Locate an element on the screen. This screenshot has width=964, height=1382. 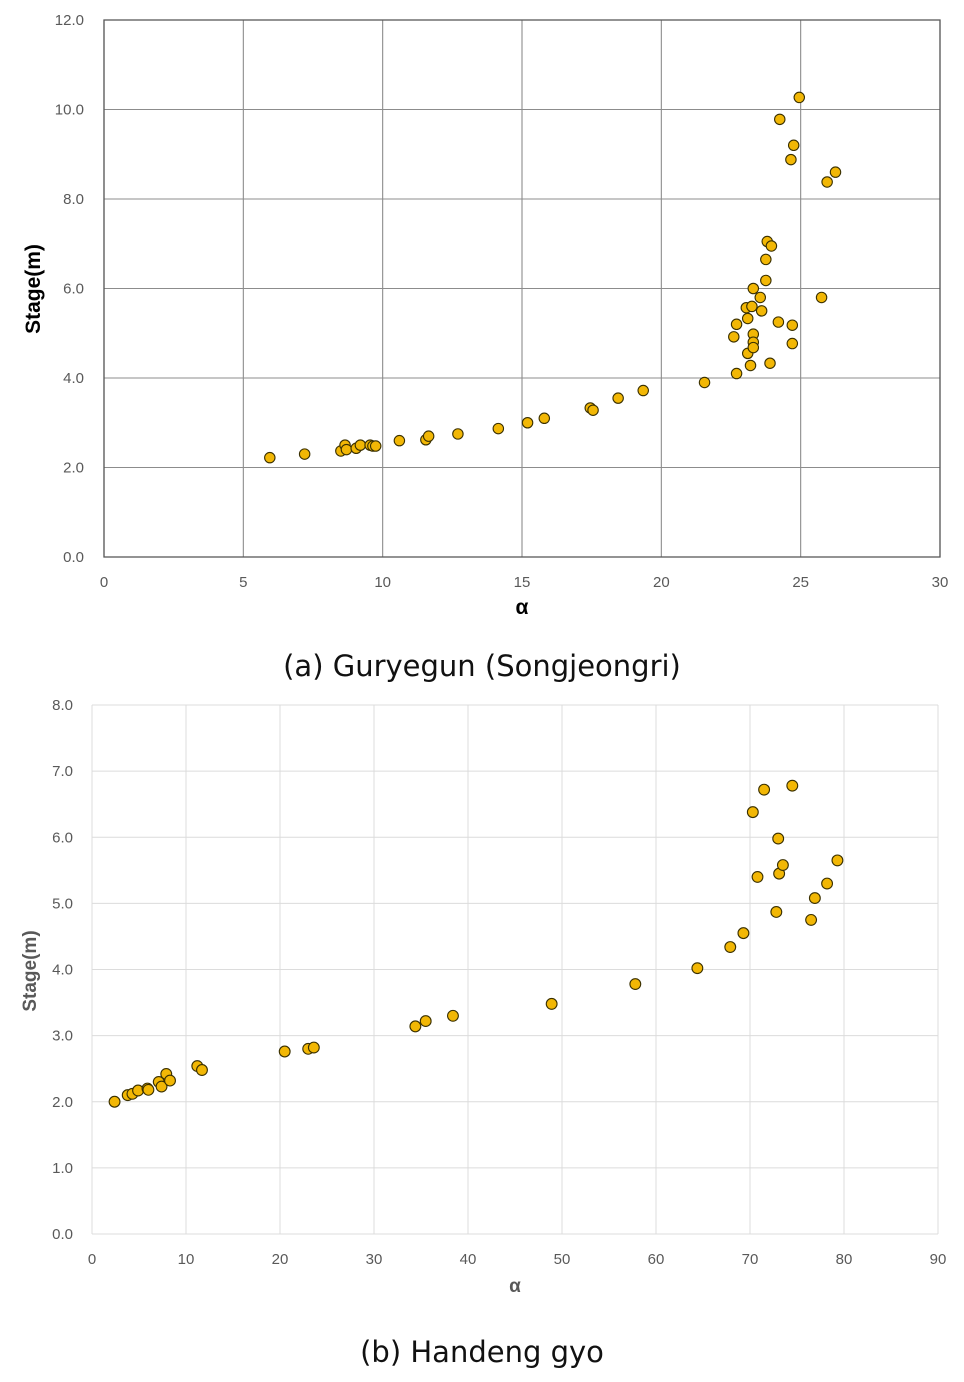
chart-a-x-tick-label: 20 is located at coordinates (661, 582).